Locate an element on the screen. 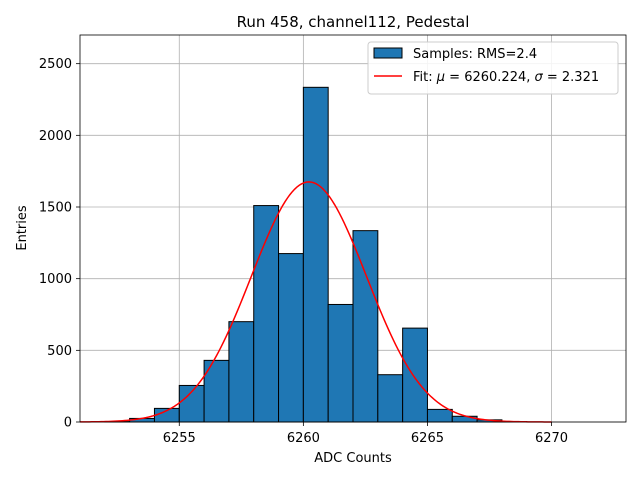 The height and width of the screenshot is (480, 640). legend-swatch-samples is located at coordinates (388, 53).